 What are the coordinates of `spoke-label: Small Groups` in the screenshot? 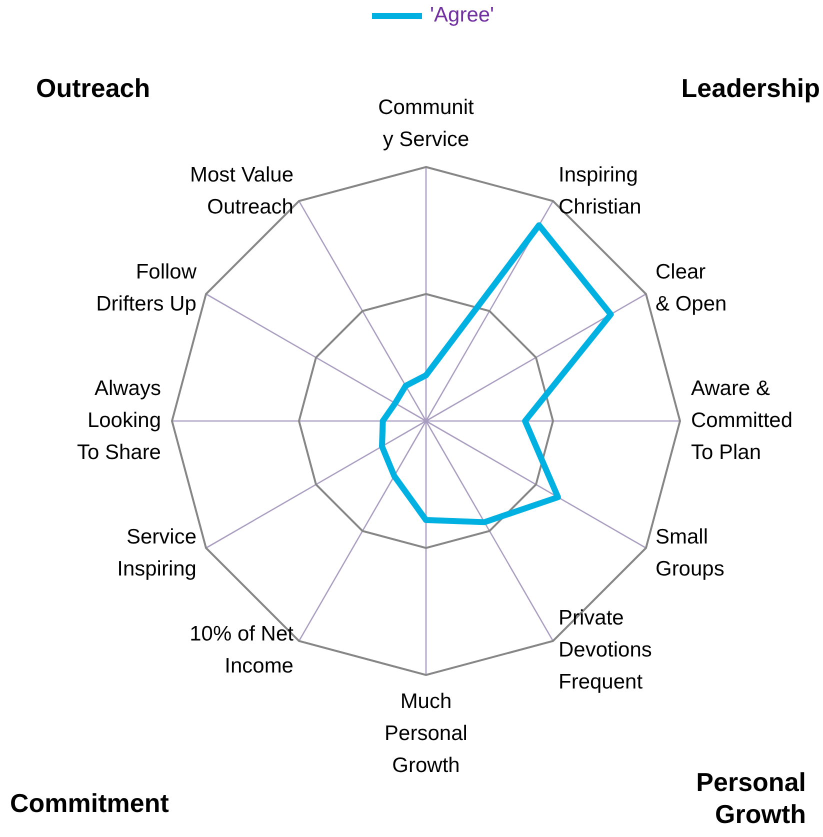 It's located at (689, 552).